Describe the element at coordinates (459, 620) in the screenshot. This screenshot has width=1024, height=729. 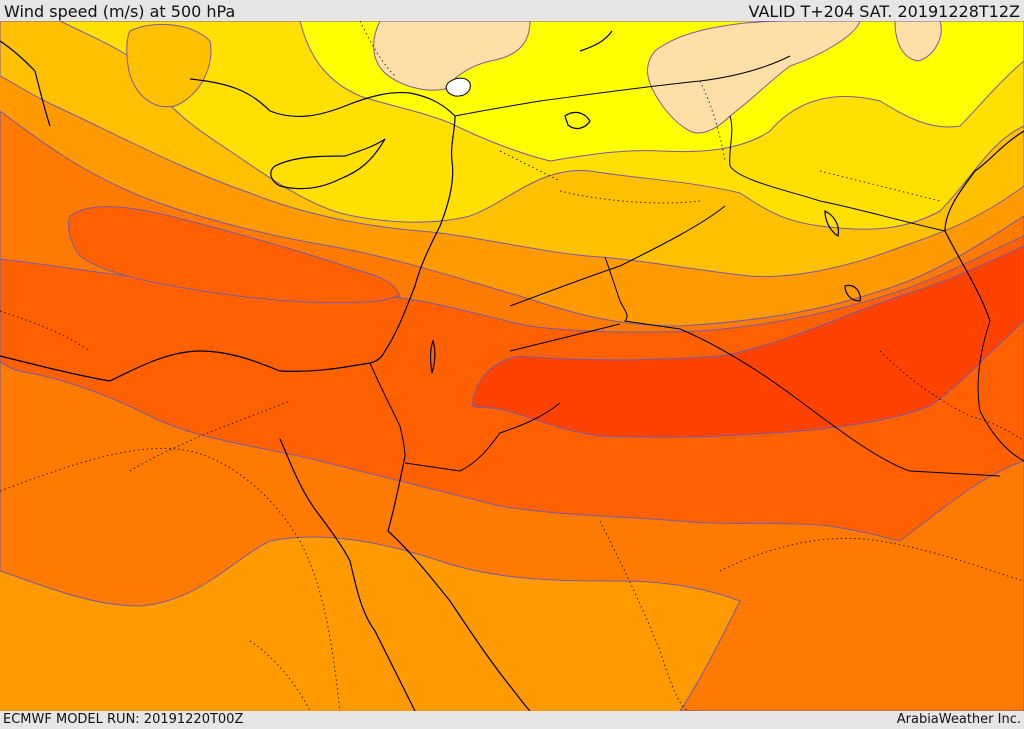
I see `red-sea-east` at that location.